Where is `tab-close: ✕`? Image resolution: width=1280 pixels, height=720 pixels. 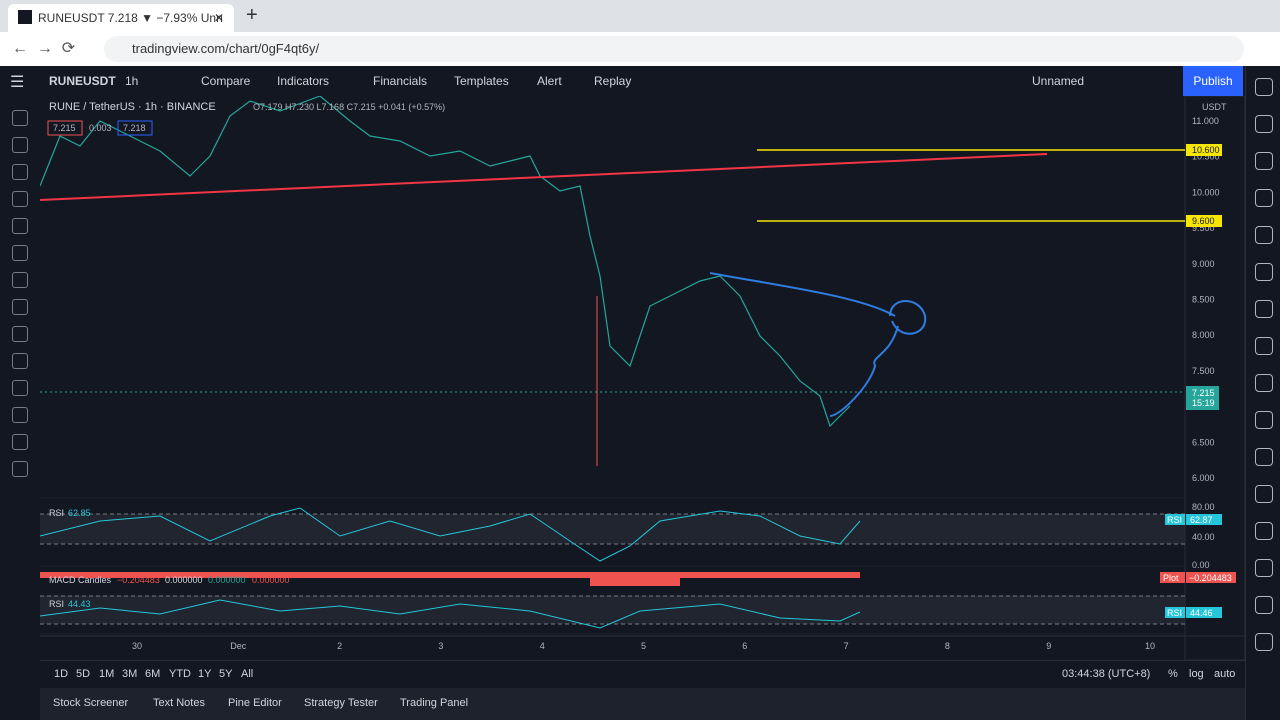
tab-close: ✕ is located at coordinates (218, 18).